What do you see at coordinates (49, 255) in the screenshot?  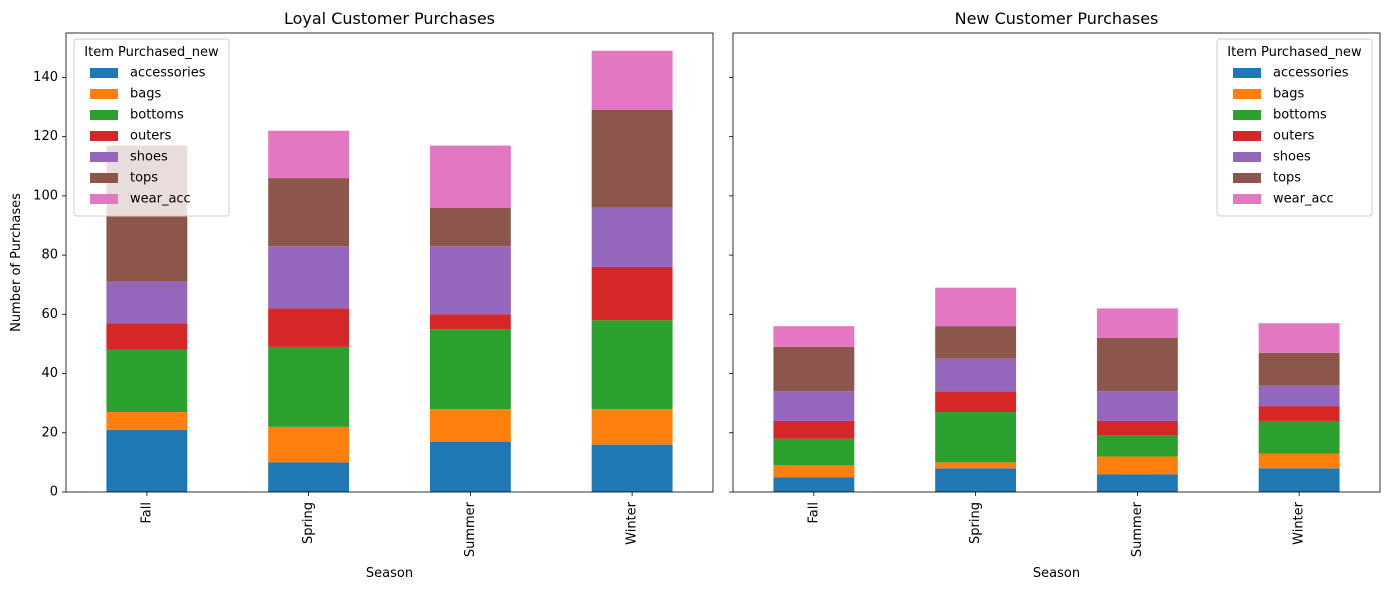 I see `y-tick-label: 80` at bounding box center [49, 255].